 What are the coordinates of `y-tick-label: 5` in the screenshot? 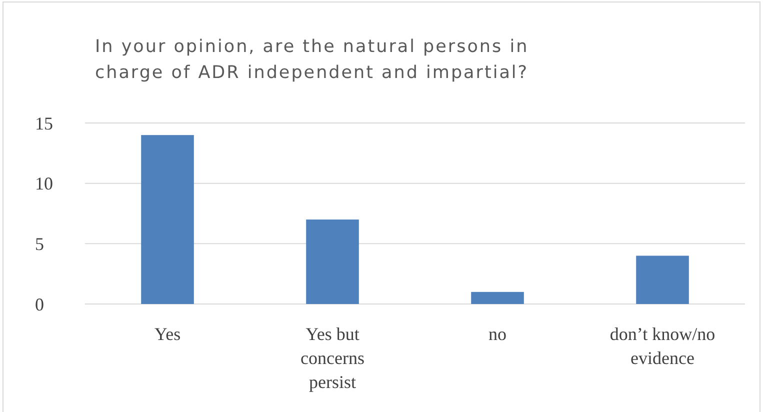 It's located at (39, 244).